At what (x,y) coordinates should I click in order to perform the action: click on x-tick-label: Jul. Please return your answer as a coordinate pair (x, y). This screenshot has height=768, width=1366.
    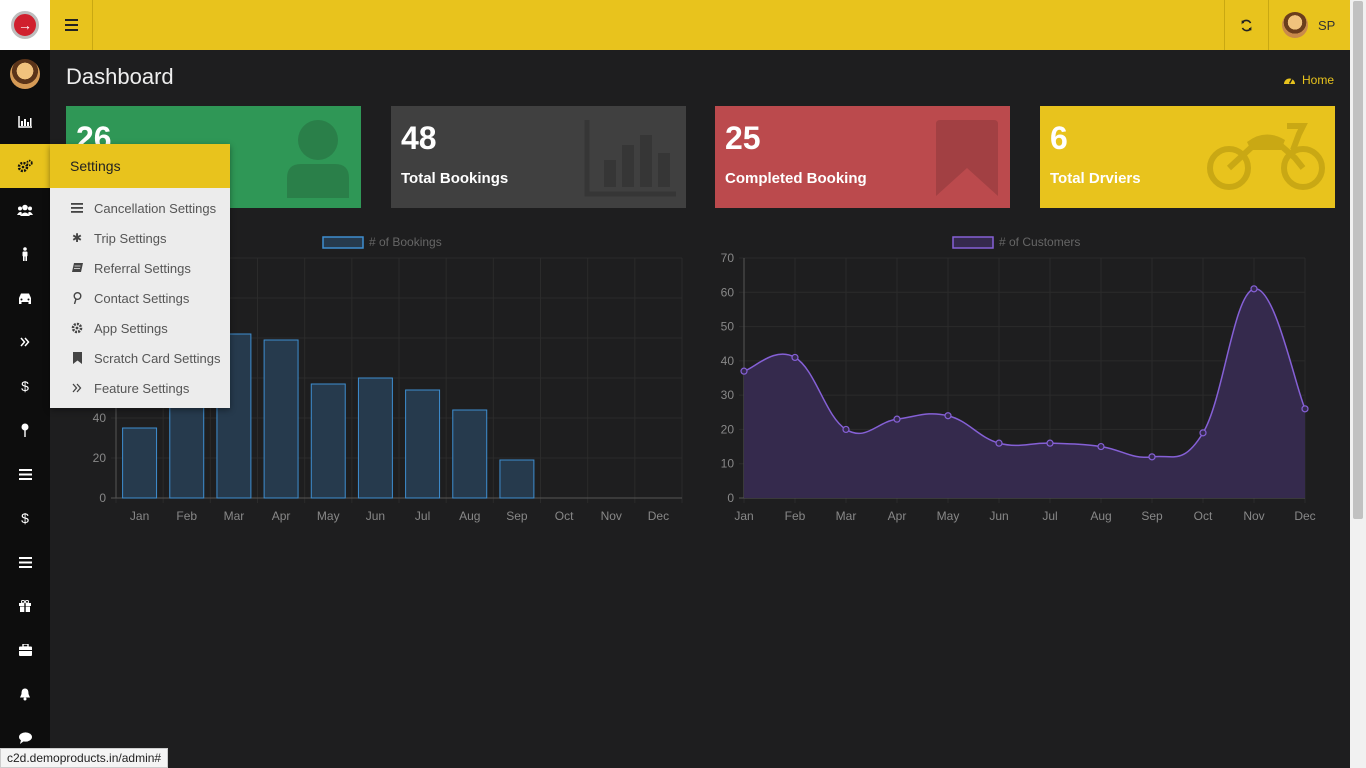
    Looking at the image, I should click on (422, 516).